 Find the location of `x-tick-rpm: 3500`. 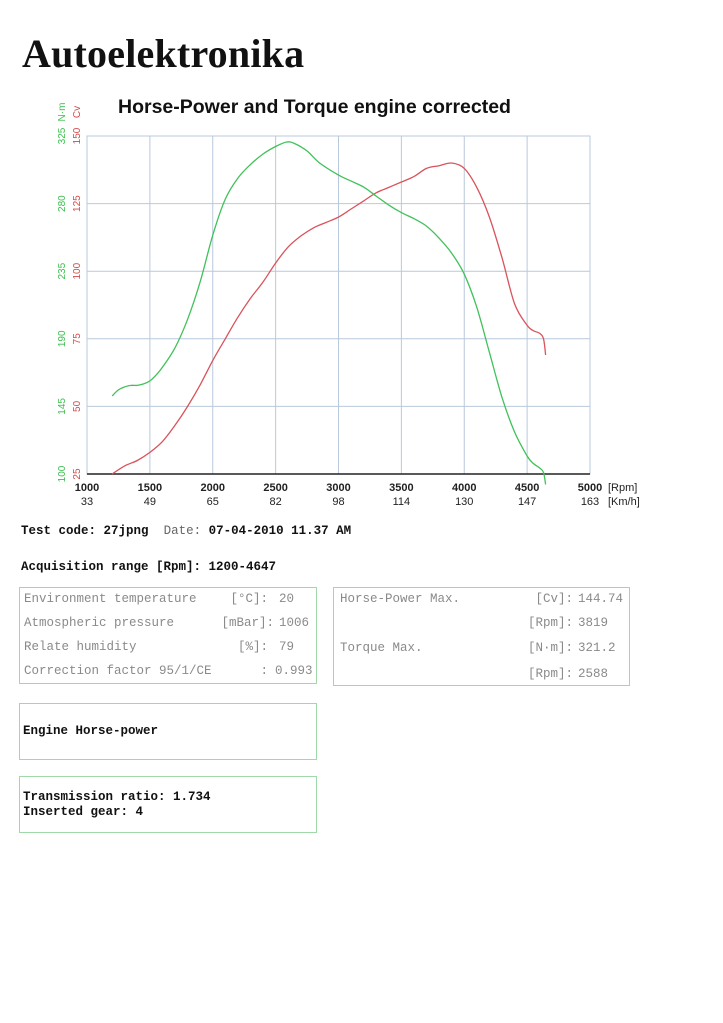

x-tick-rpm: 3500 is located at coordinates (401, 488).